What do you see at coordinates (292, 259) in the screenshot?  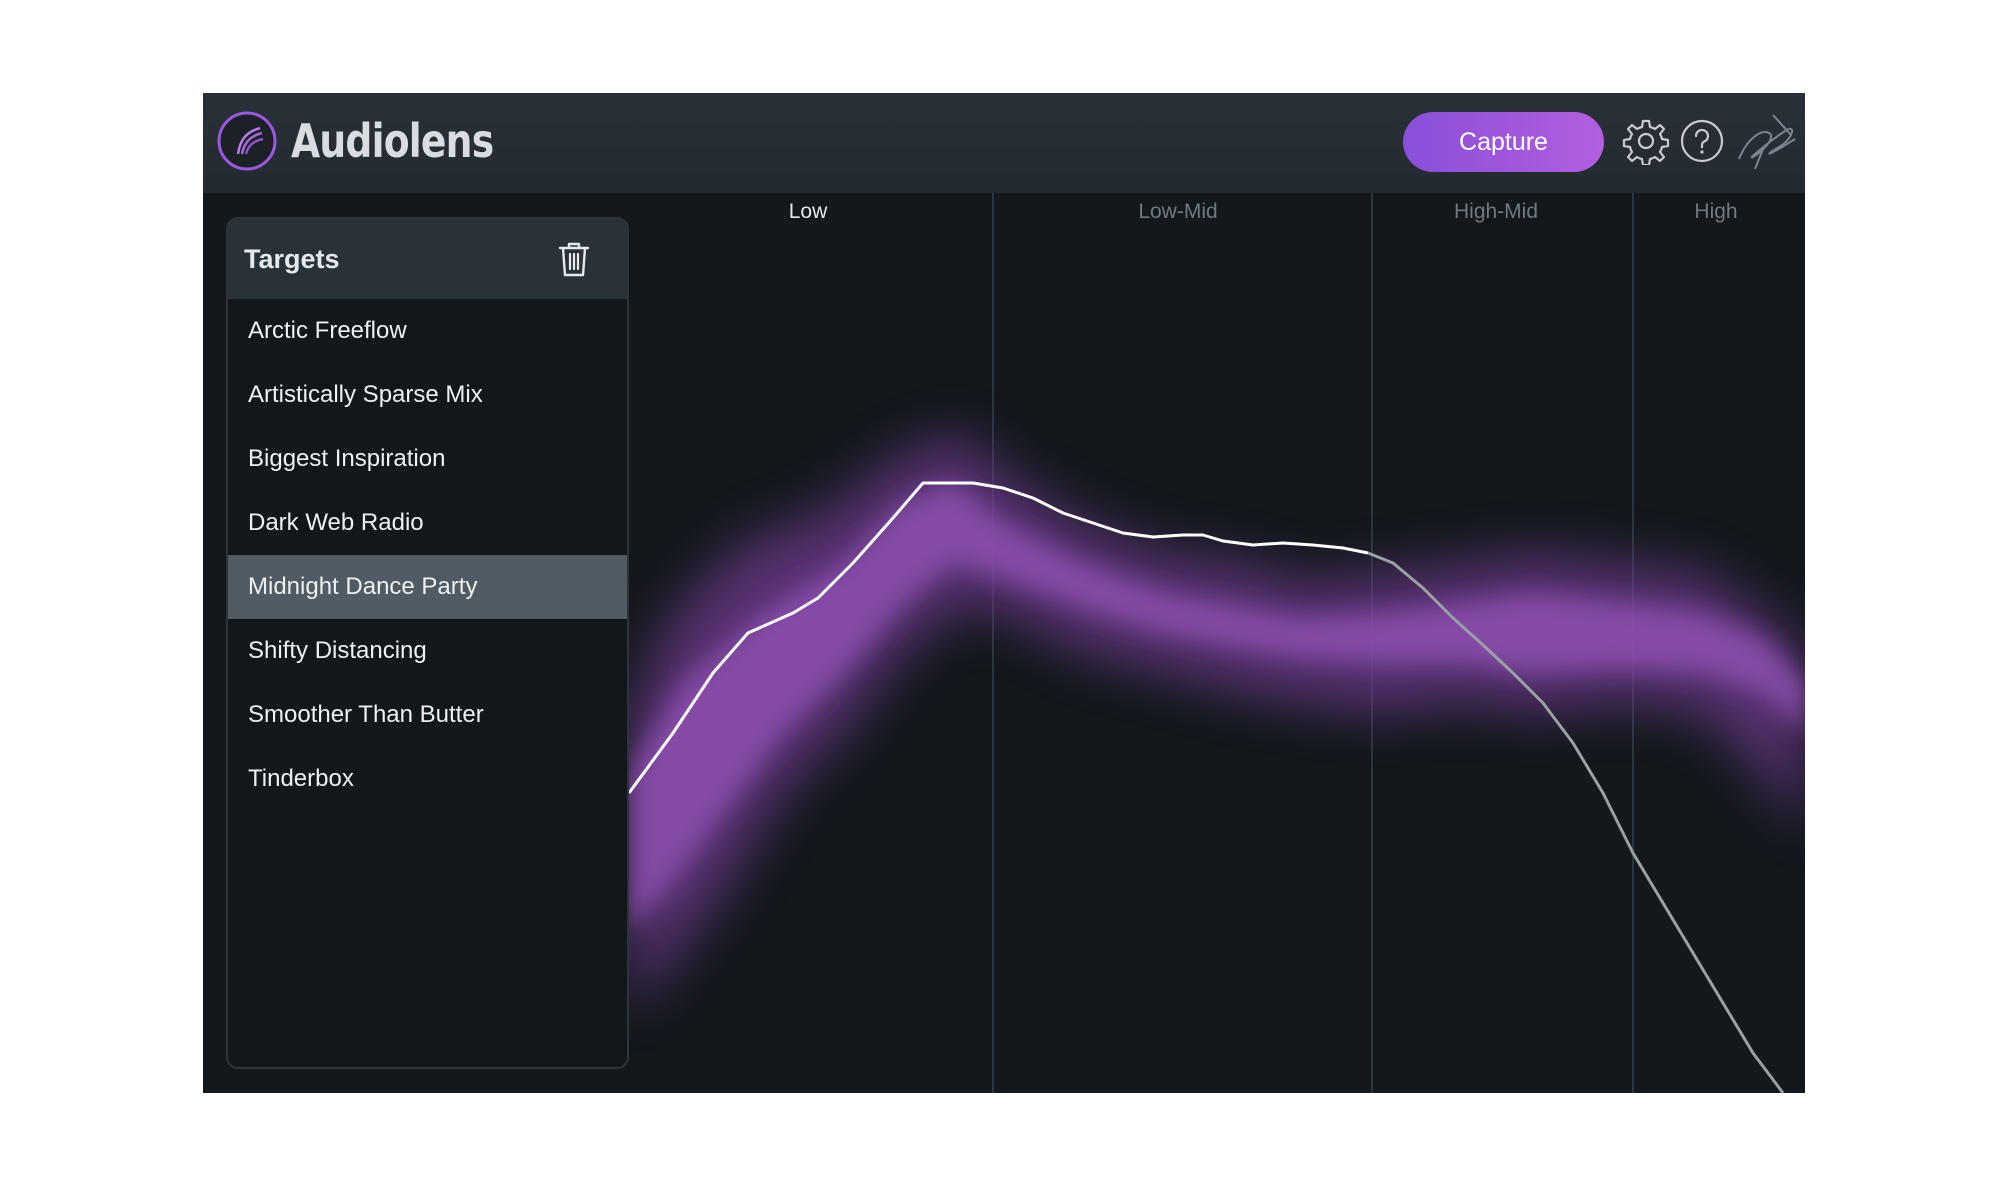 I see `targets-title: Targets` at bounding box center [292, 259].